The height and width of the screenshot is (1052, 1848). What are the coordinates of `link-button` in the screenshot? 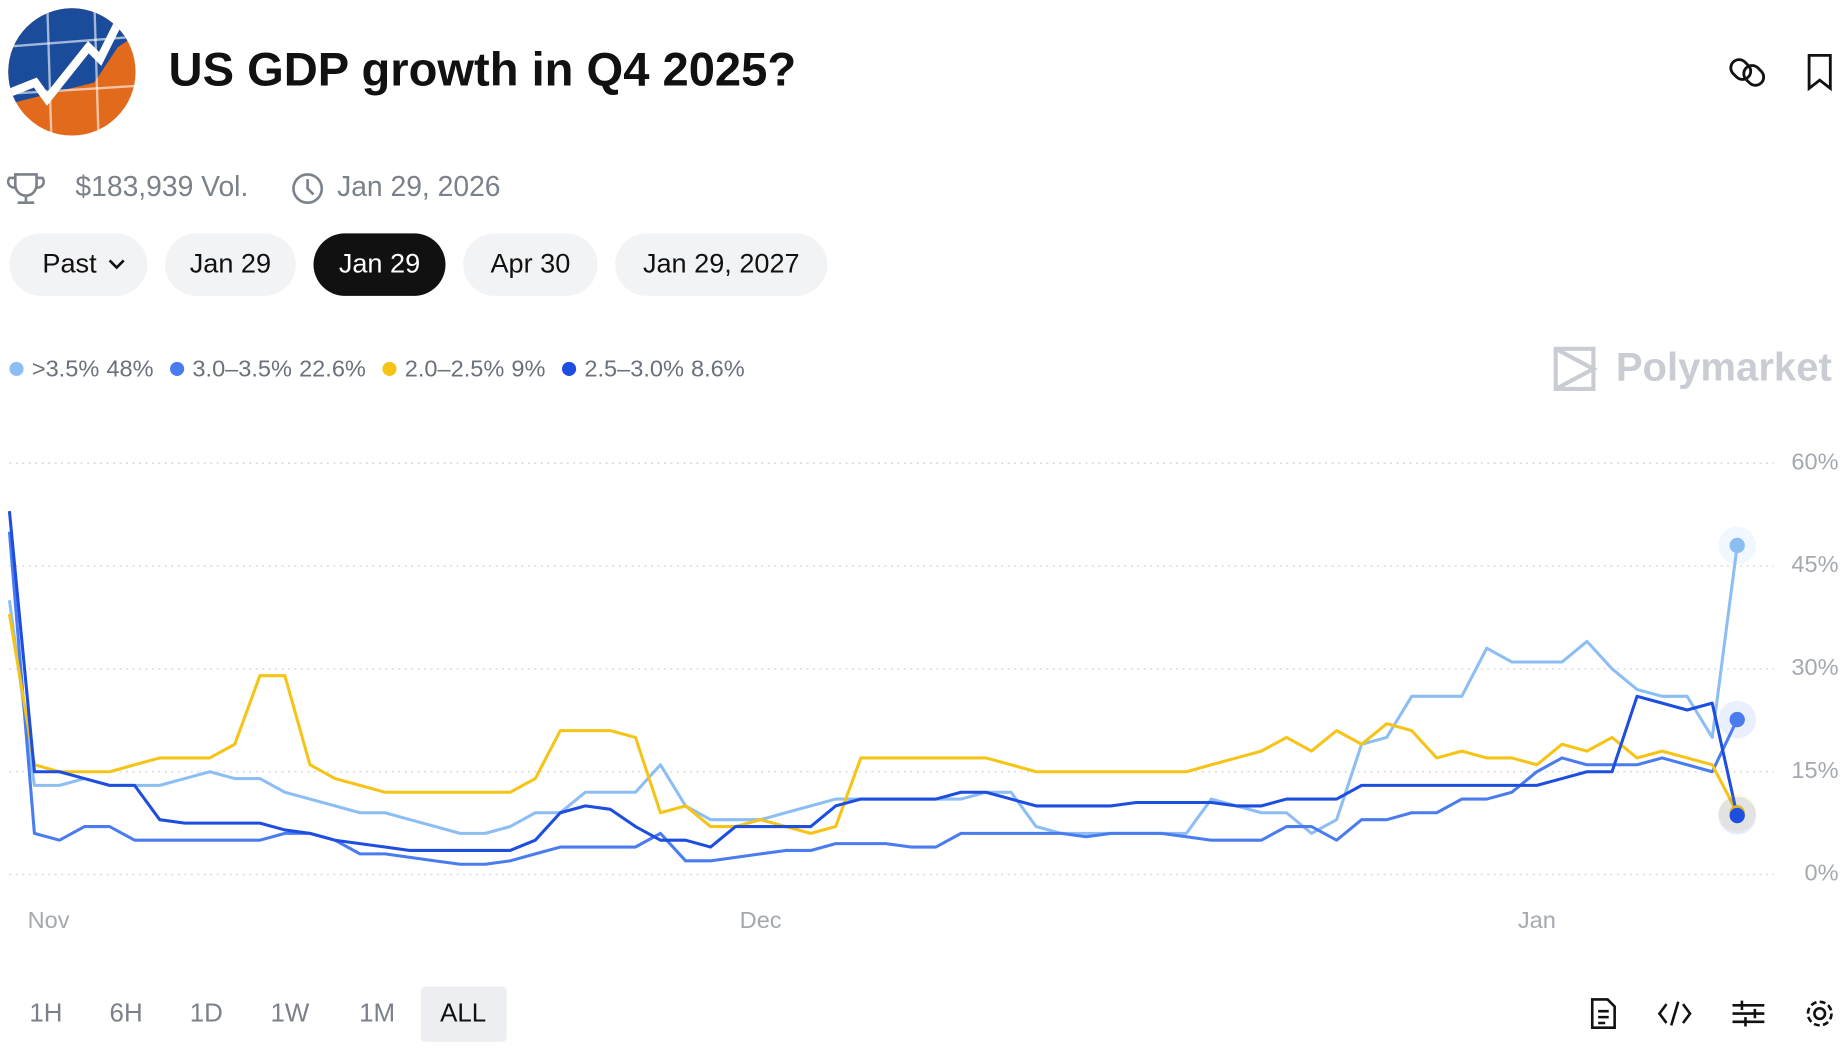 It's located at (1747, 72).